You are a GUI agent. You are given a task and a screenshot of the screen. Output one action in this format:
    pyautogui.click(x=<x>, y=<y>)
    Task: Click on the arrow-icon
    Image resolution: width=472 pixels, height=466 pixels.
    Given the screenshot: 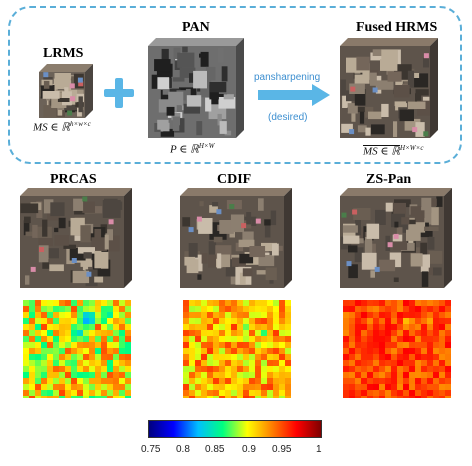 What is the action you would take?
    pyautogui.click(x=294, y=95)
    